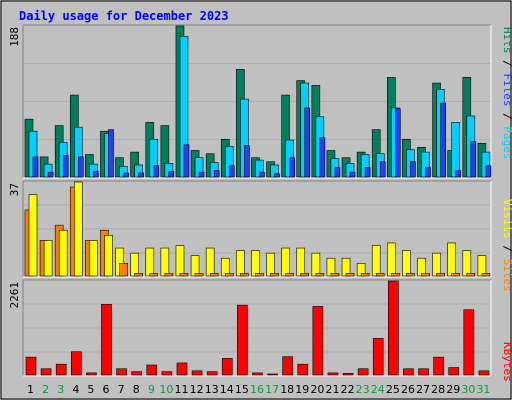 This screenshot has height=400, width=512. I want to click on day-label: 5, so click(90, 389).